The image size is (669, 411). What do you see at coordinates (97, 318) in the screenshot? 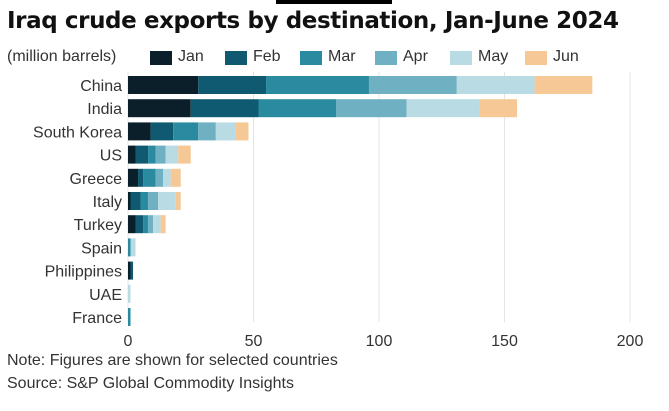
I see `category-label: France` at bounding box center [97, 318].